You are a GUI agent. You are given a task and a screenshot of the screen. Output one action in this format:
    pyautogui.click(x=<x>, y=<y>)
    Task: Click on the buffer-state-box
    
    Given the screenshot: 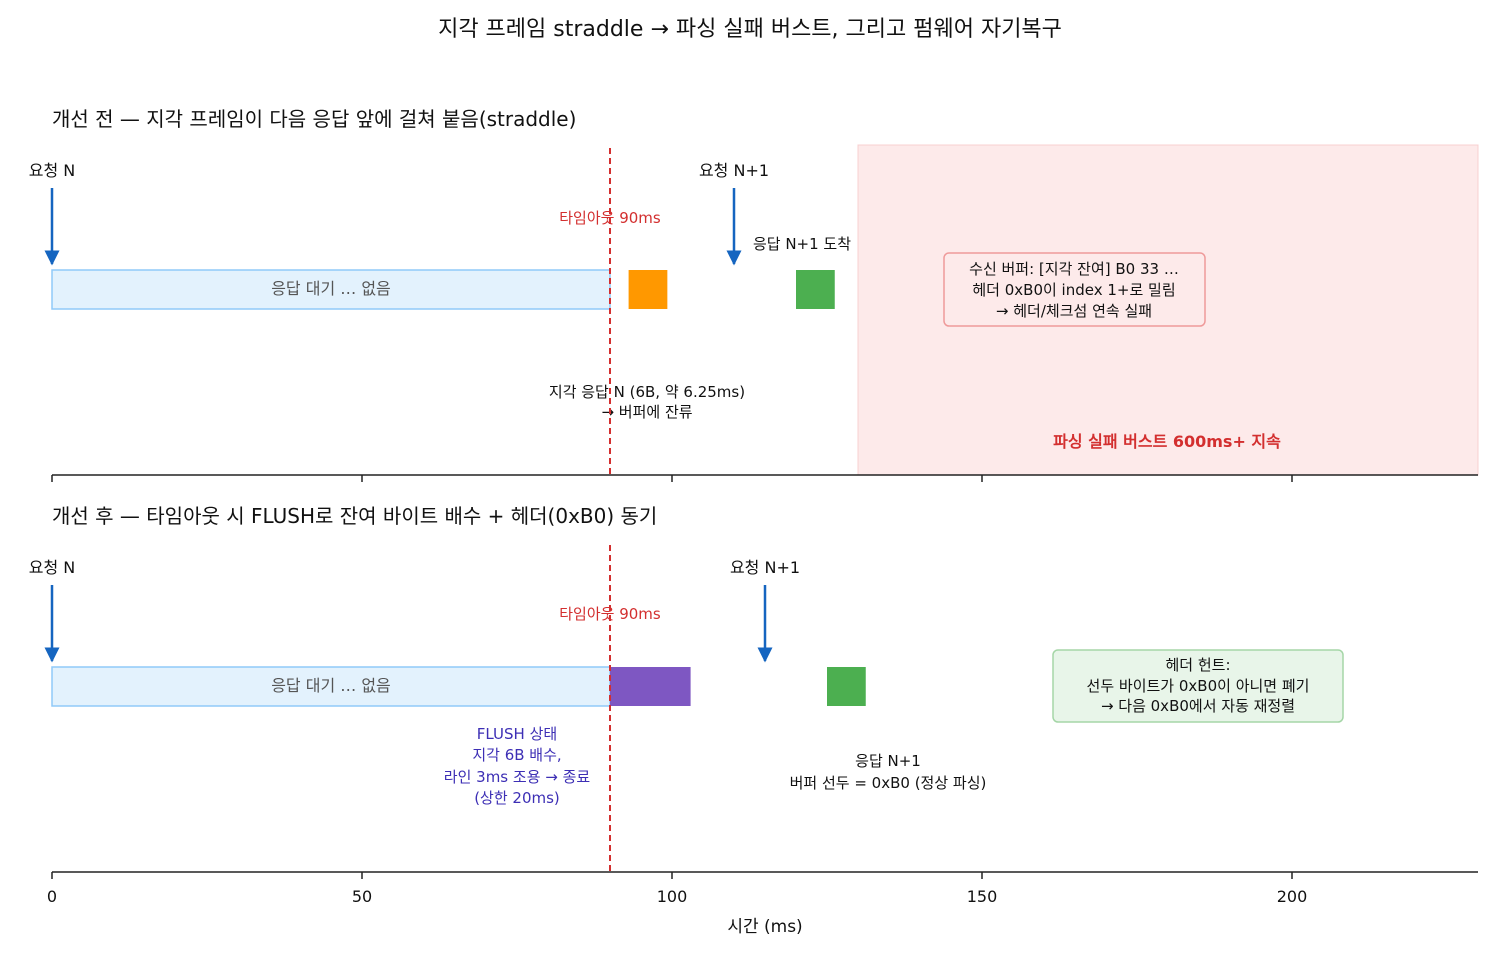 What is the action you would take?
    pyautogui.click(x=1074, y=289)
    